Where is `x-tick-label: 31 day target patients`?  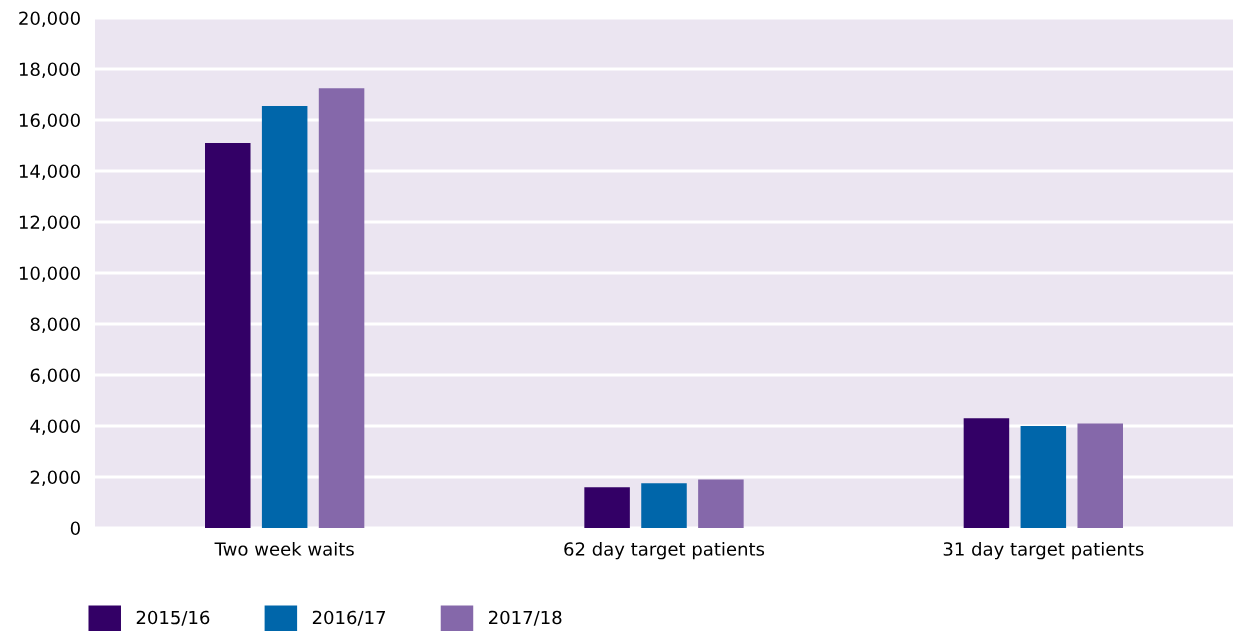 x-tick-label: 31 day target patients is located at coordinates (1043, 550).